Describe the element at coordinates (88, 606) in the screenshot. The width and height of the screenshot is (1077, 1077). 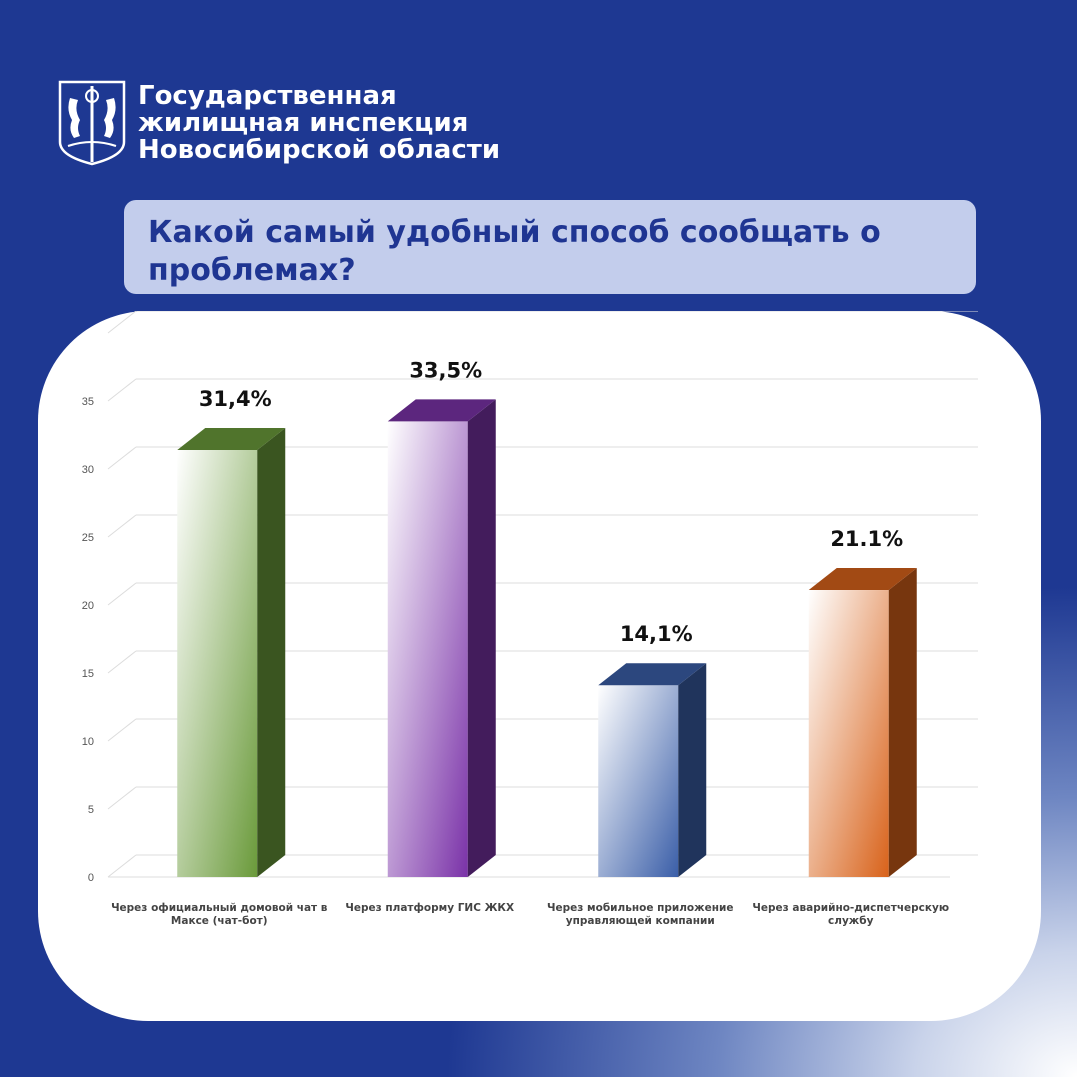
I see `y-tick-label: 20` at that location.